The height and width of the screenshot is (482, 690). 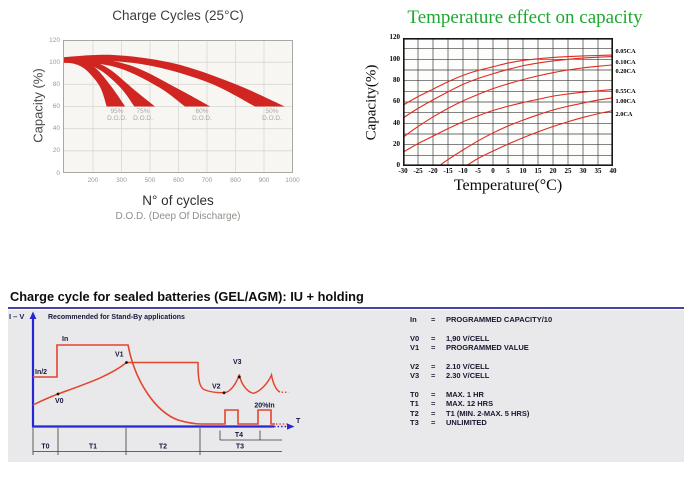 What do you see at coordinates (525, 131) in the screenshot?
I see `capacity-curve-1.00CA` at bounding box center [525, 131].